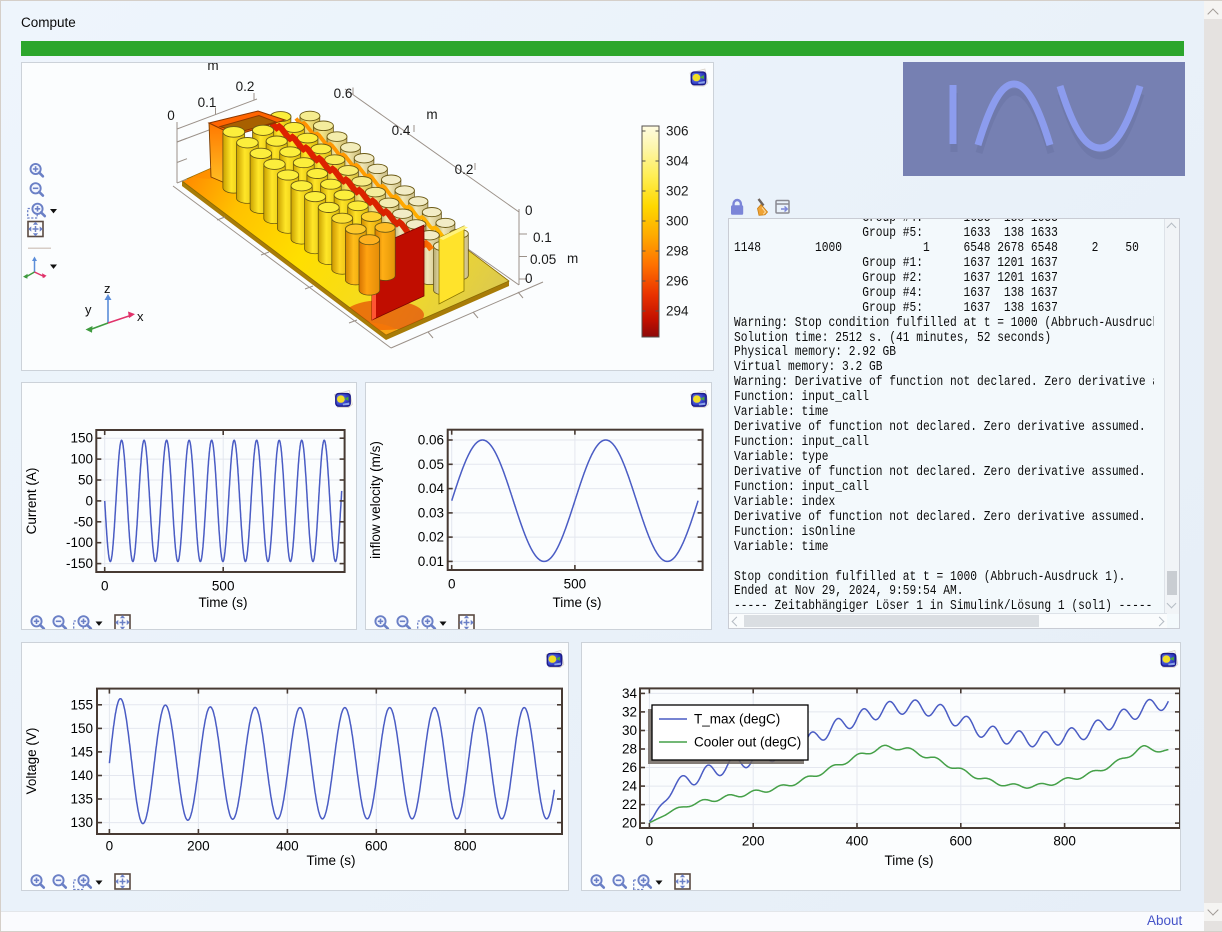 The width and height of the screenshot is (1222, 932). Describe the element at coordinates (431, 537) in the screenshot. I see `svg-text: 0.02` at that location.